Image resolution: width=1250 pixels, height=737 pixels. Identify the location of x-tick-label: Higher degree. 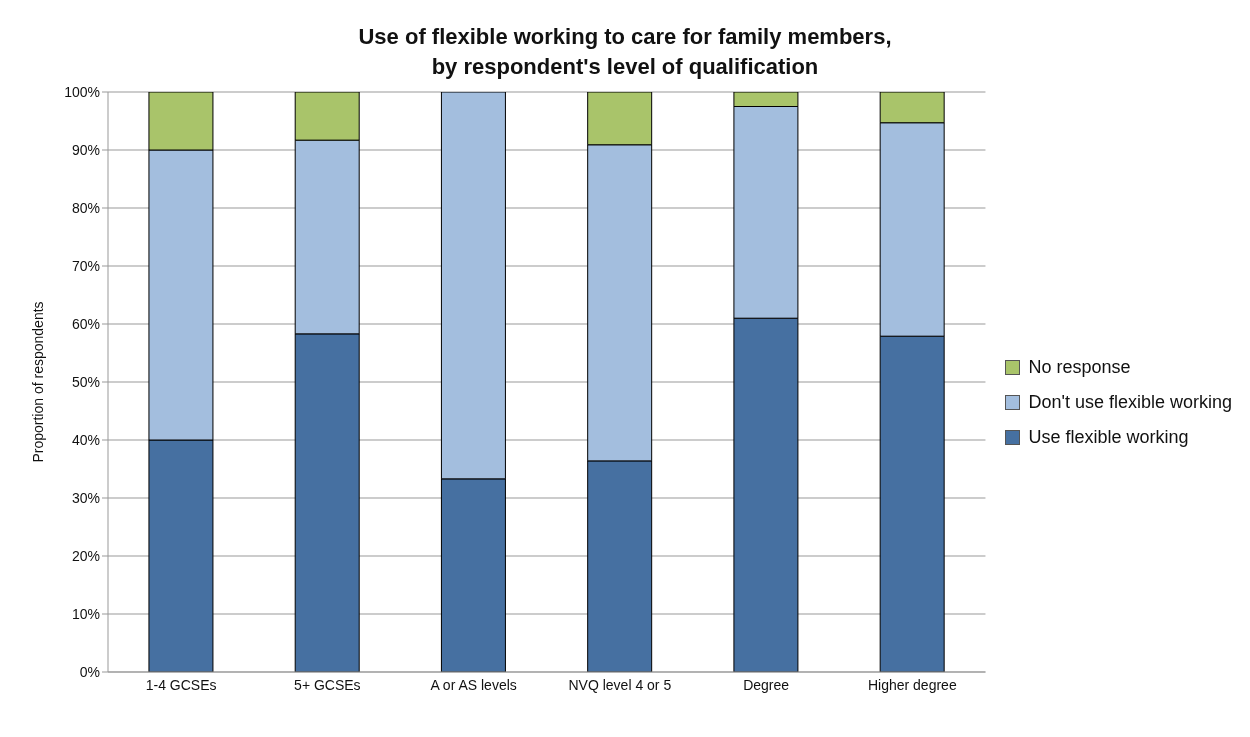
(912, 684).